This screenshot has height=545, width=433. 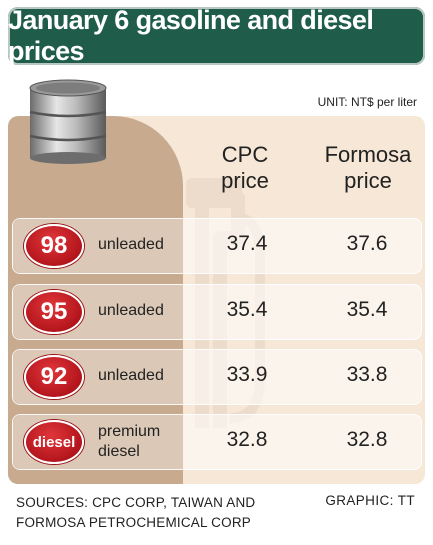 I want to click on cpc-price: 37.4, so click(x=247, y=243).